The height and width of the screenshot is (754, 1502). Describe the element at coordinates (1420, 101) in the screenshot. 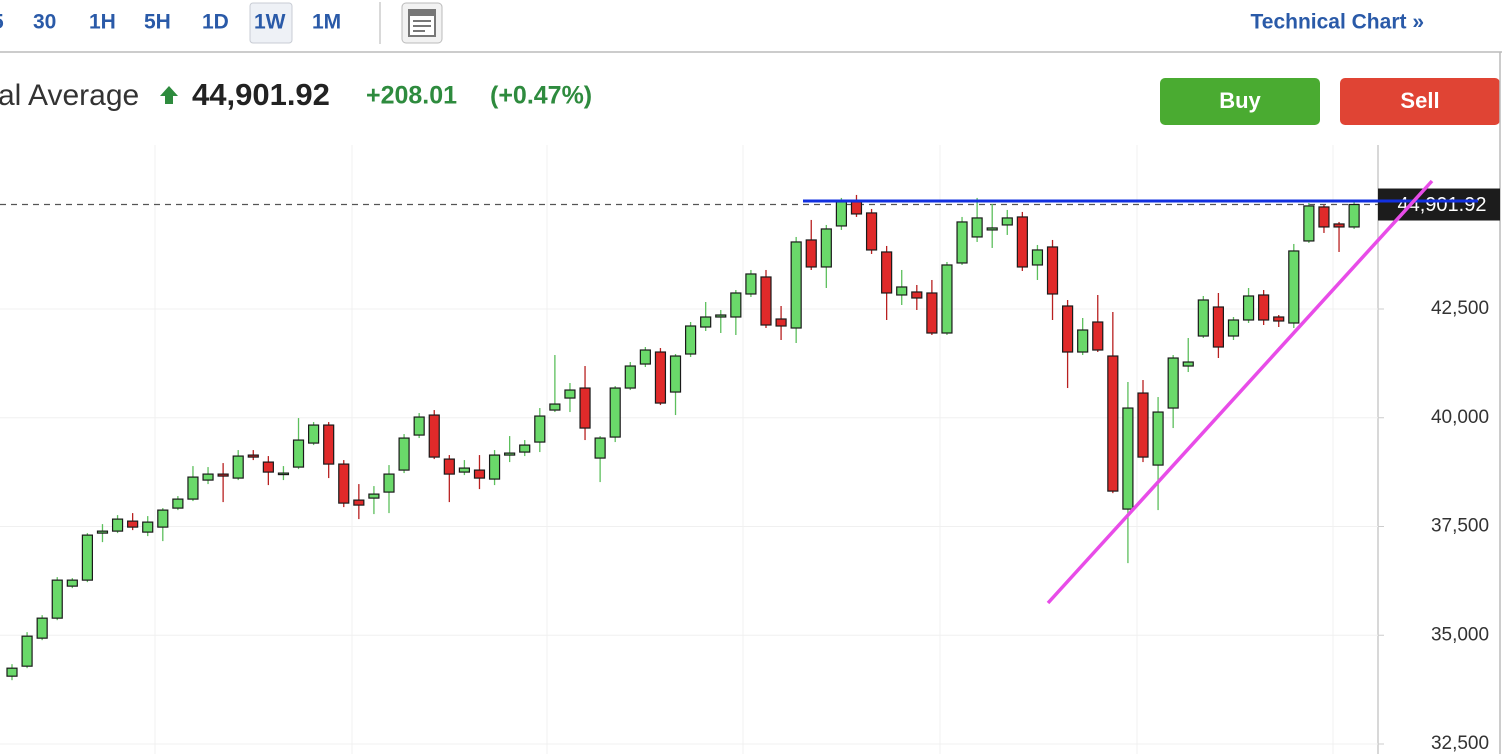

I see `sell-button: Sell` at that location.